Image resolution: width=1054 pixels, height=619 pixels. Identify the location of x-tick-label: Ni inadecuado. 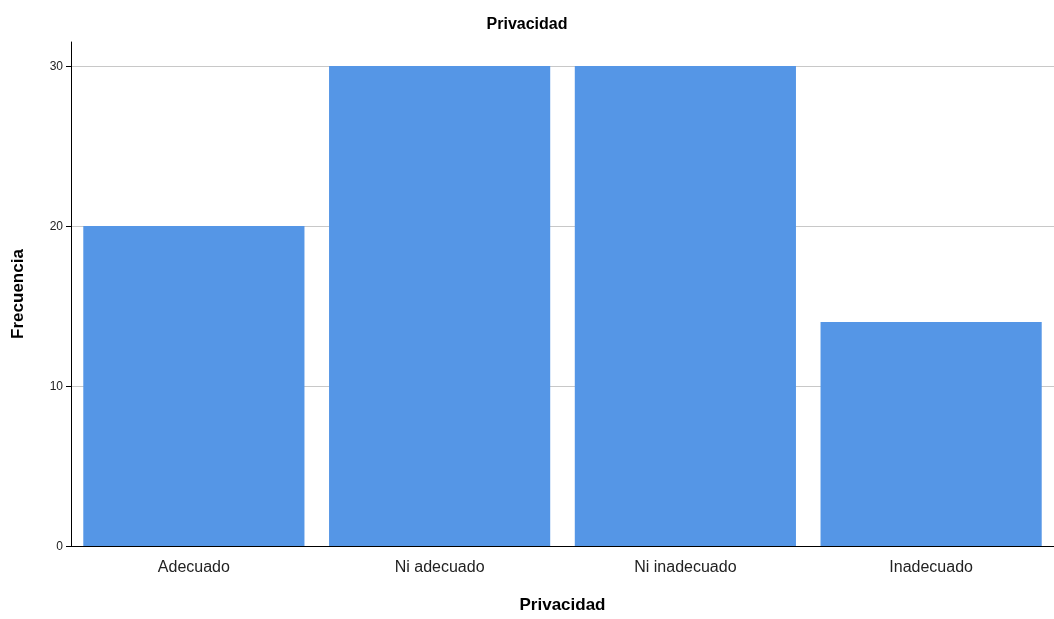
(685, 566).